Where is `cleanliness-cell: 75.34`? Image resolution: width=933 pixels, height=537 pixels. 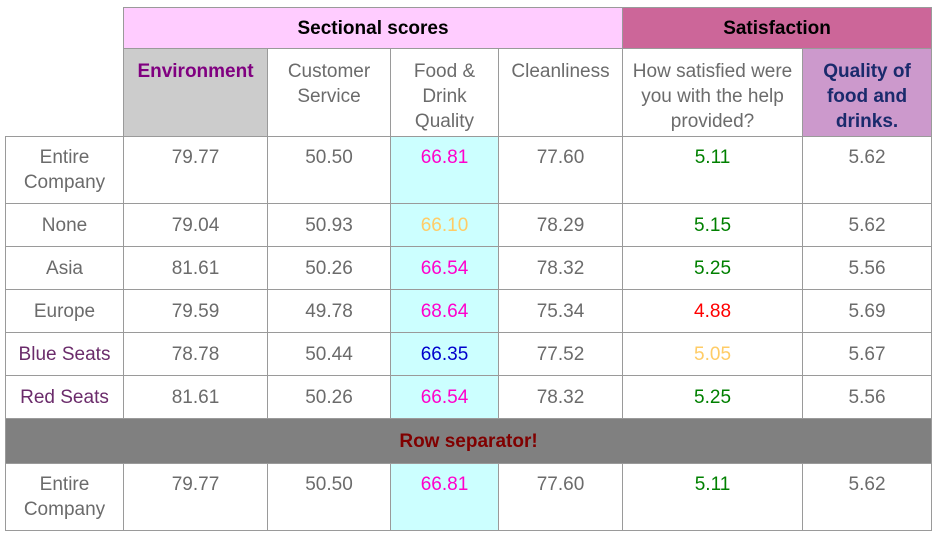 cleanliness-cell: 75.34 is located at coordinates (560, 311).